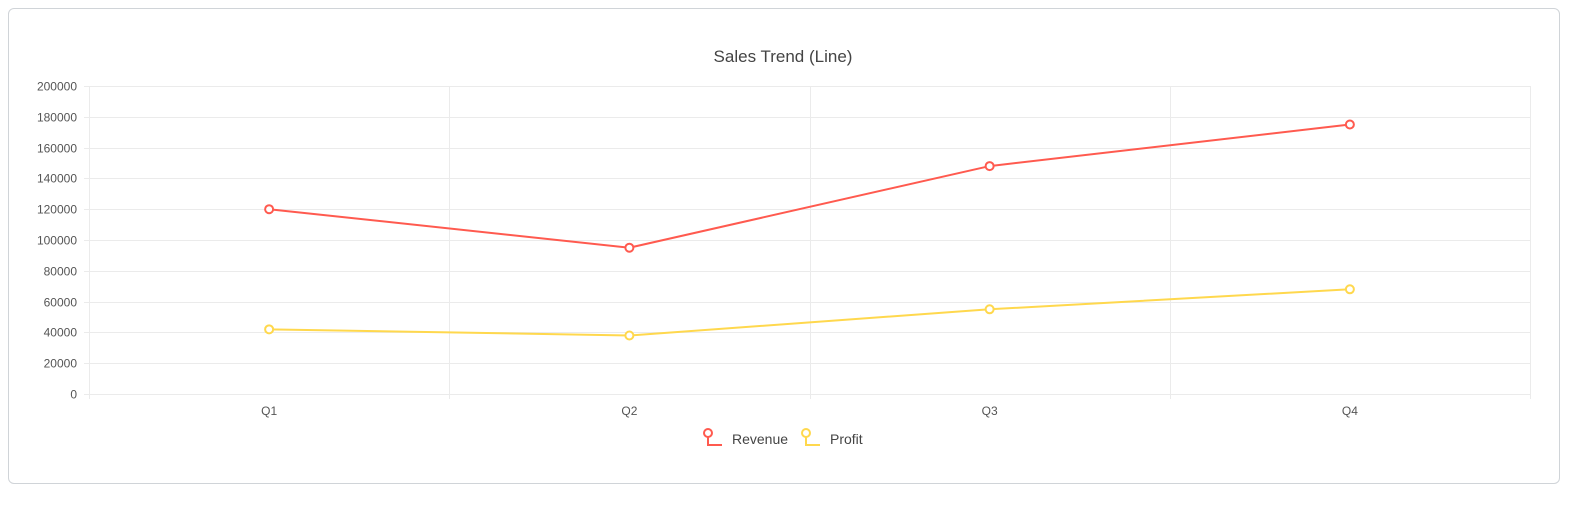  What do you see at coordinates (990, 411) in the screenshot?
I see `x-tick-label: Q3` at bounding box center [990, 411].